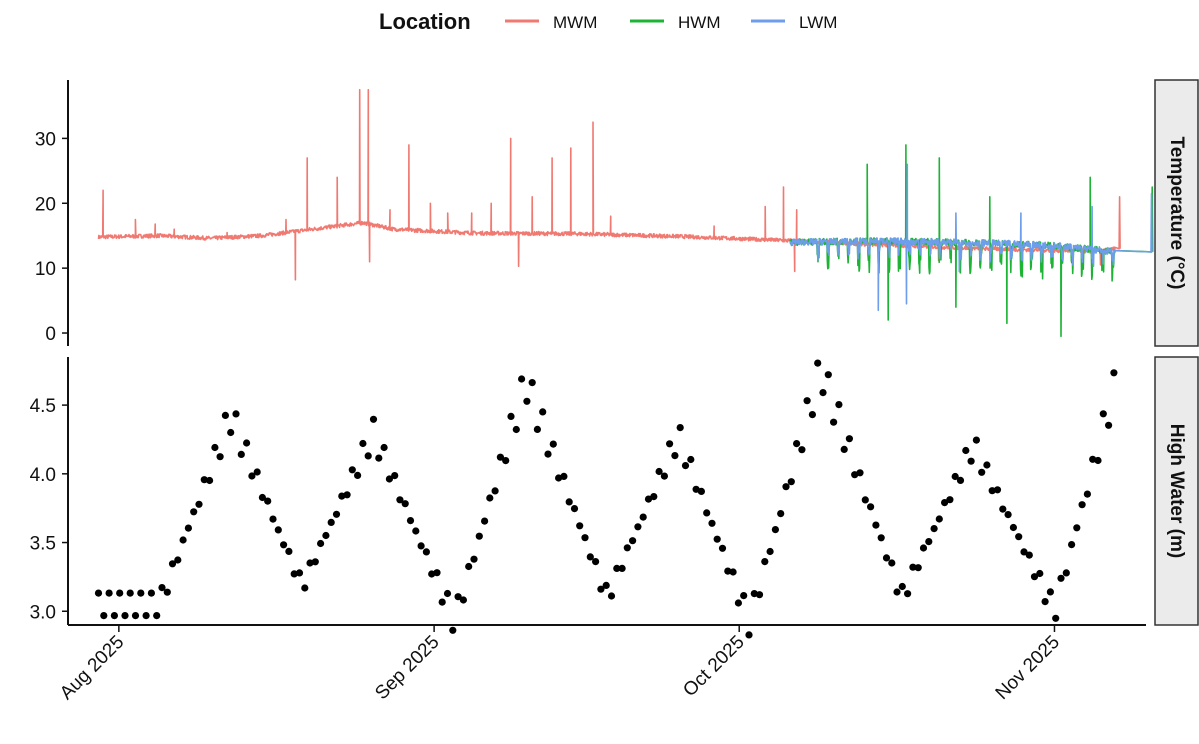 This screenshot has height=744, width=1199. I want to click on series-line-lwm, so click(971, 237).